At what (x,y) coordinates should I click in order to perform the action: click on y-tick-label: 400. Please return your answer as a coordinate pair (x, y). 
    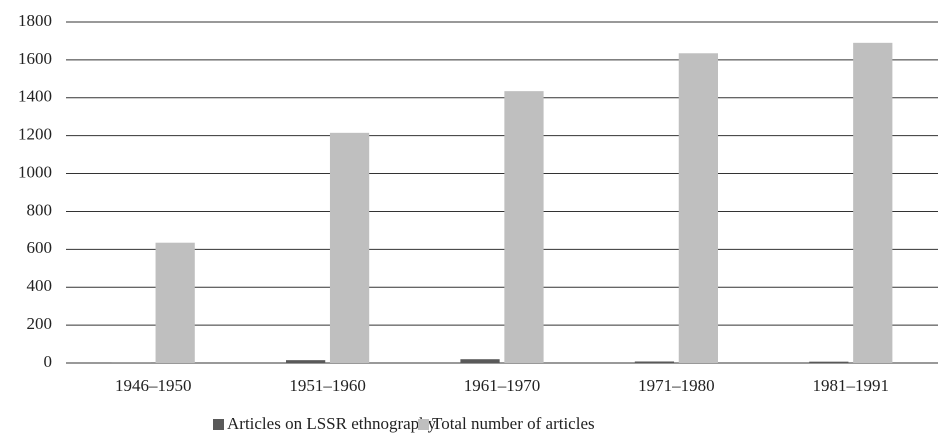
    Looking at the image, I should click on (40, 285).